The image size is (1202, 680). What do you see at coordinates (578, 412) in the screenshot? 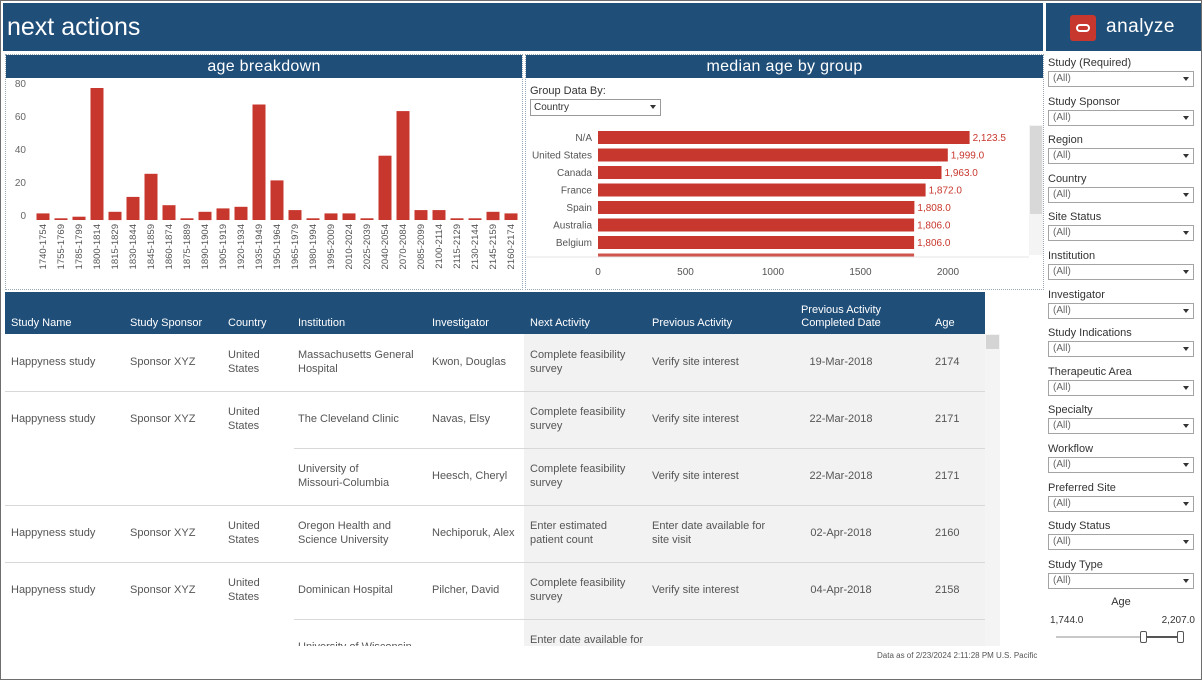
I see `cell-next-activity-line1: Complete feasibility` at bounding box center [578, 412].